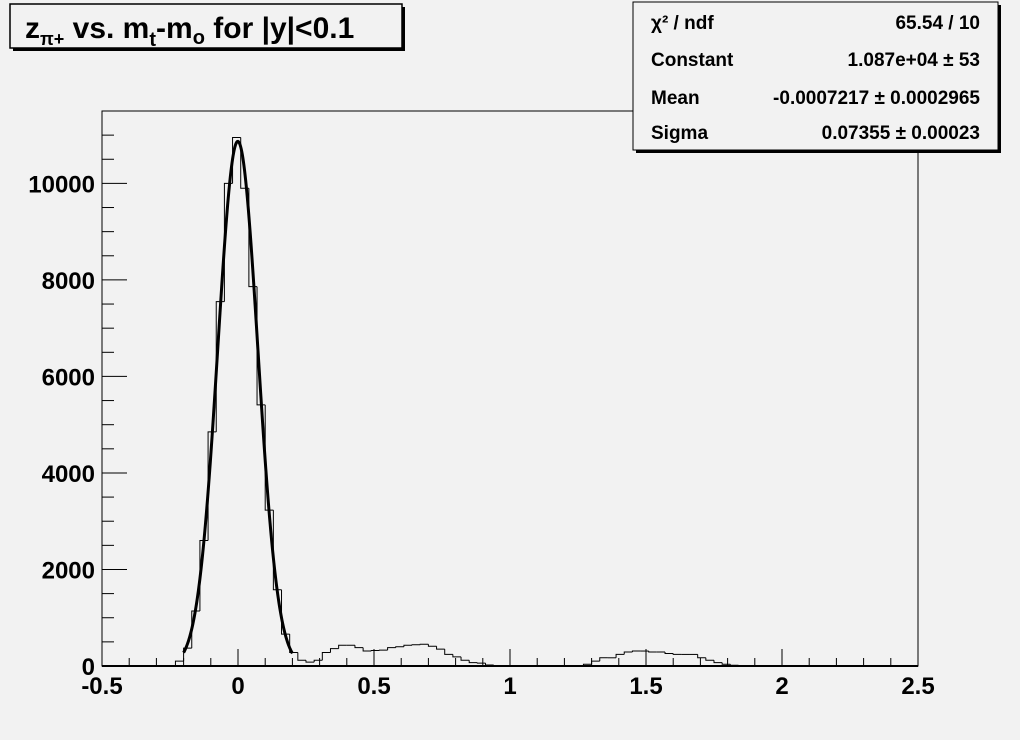  Describe the element at coordinates (237, 686) in the screenshot. I see `x-tick-label: 0` at that location.